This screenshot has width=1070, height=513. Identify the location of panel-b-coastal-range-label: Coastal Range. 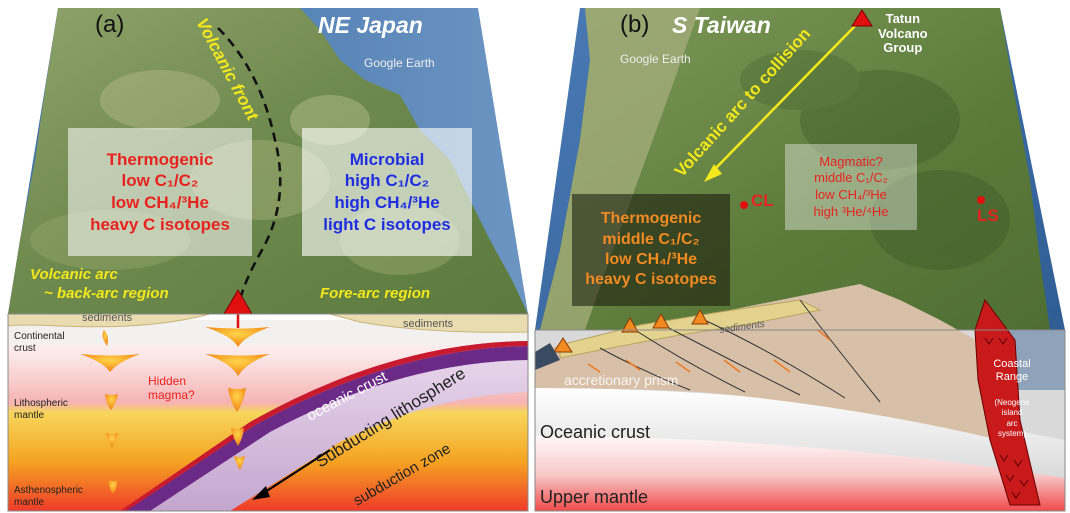
(1012, 370).